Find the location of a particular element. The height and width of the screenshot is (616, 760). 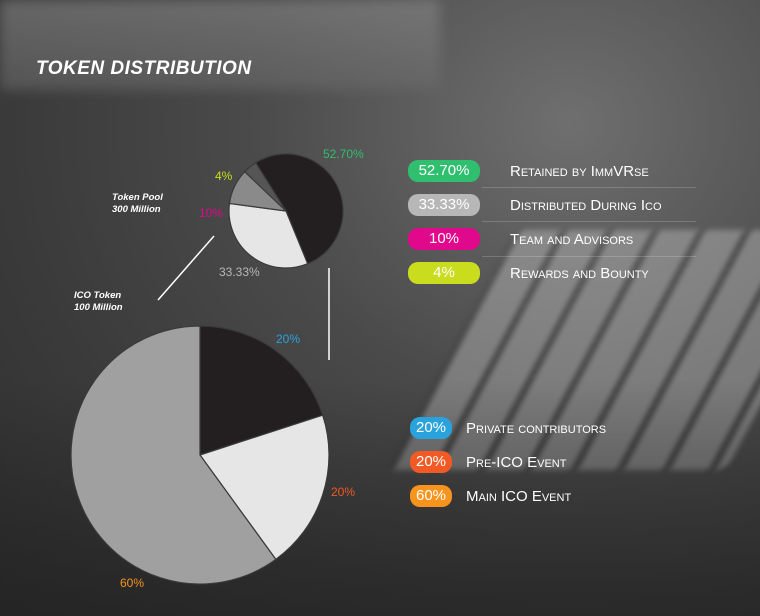

ico-token-caption: ICO Token 100 Million is located at coordinates (98, 302).